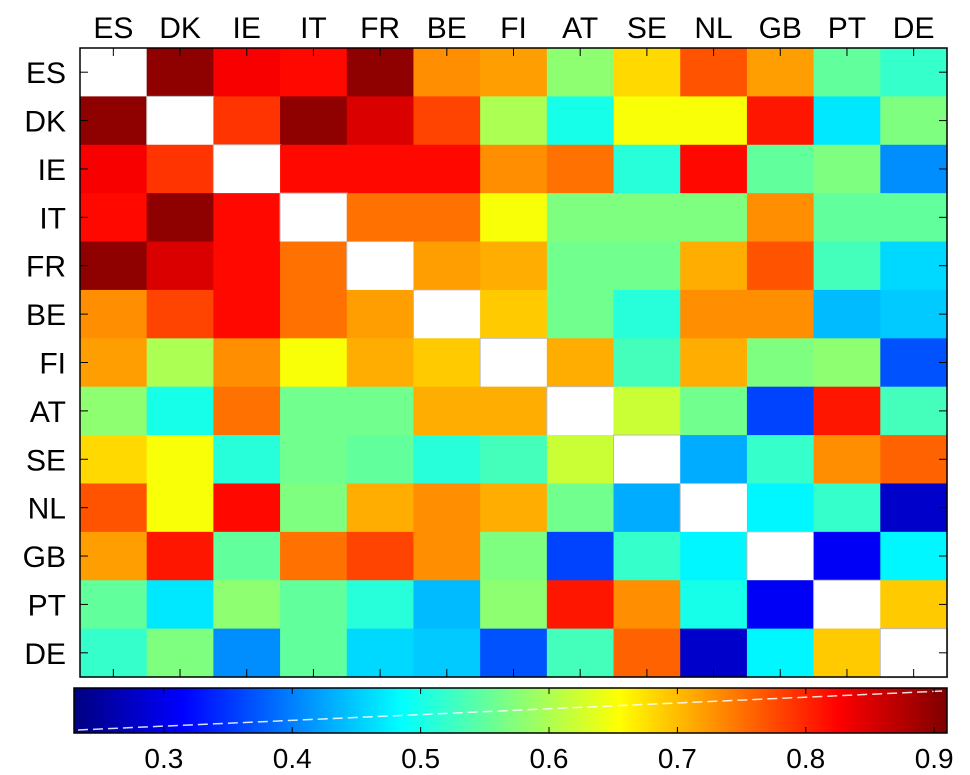  I want to click on x-tick-label: ES, so click(113, 28).